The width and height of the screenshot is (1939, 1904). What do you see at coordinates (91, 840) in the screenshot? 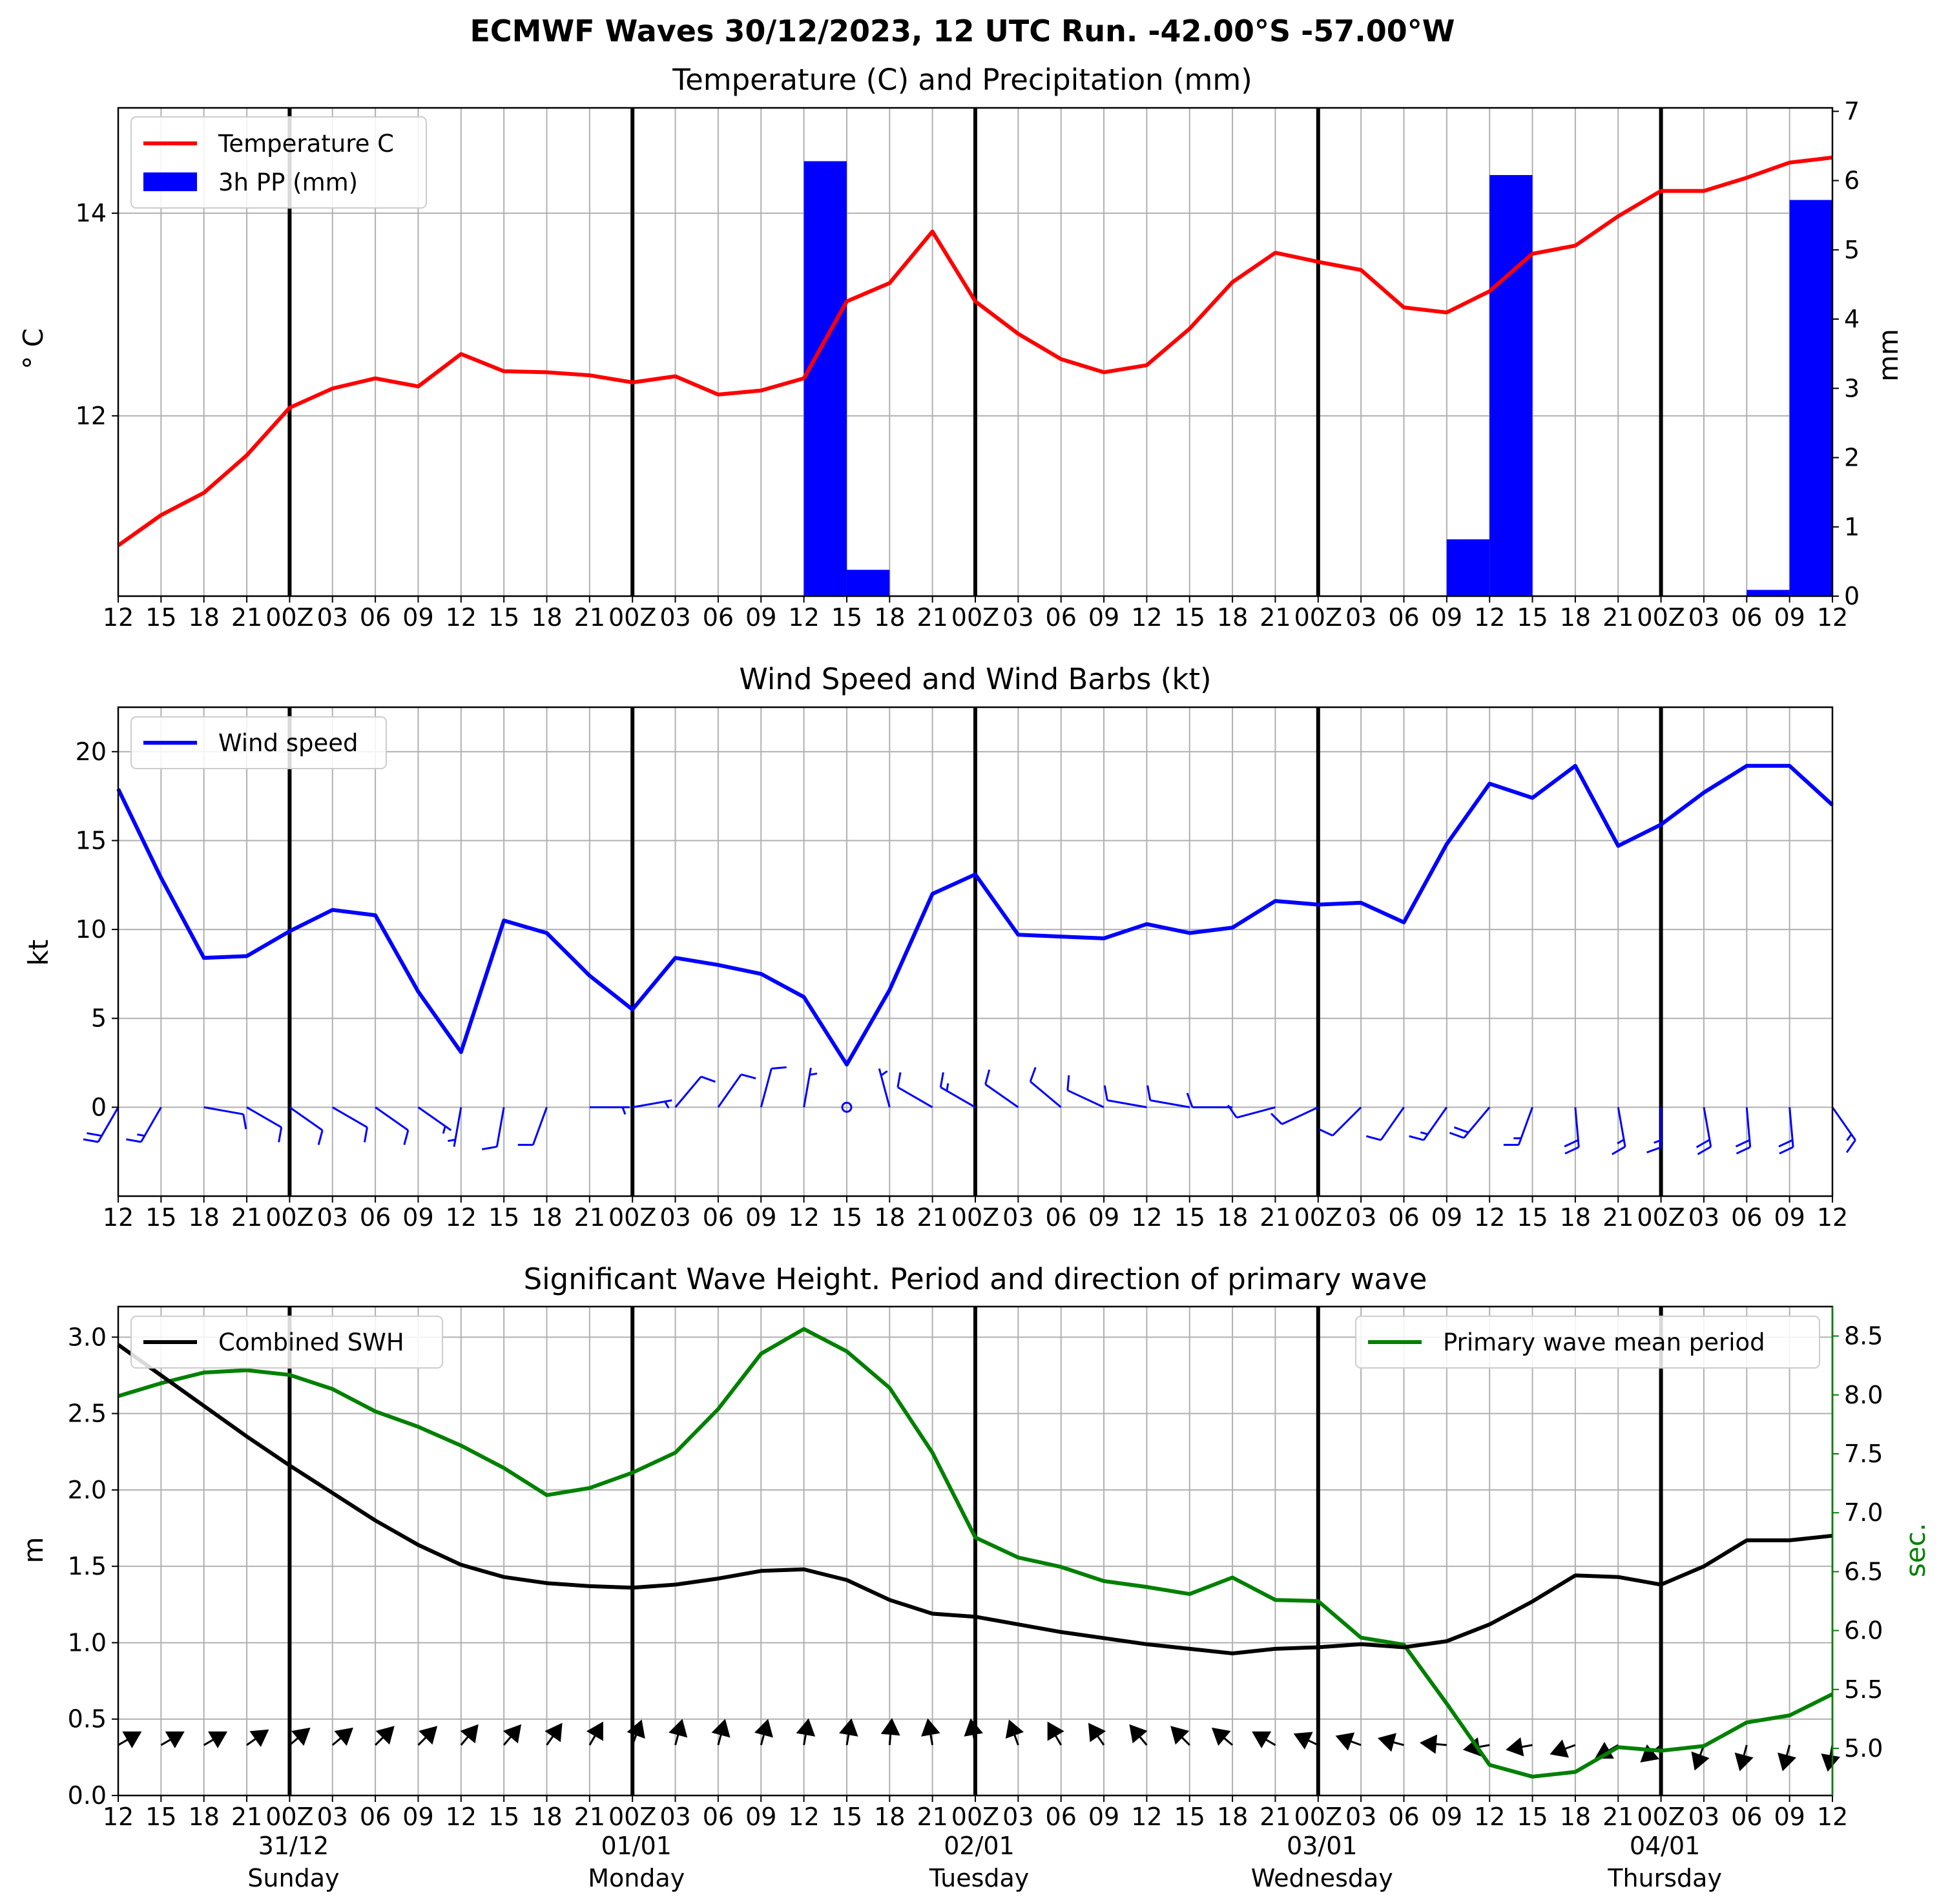
I see `y-tick-label: 15` at bounding box center [91, 840].